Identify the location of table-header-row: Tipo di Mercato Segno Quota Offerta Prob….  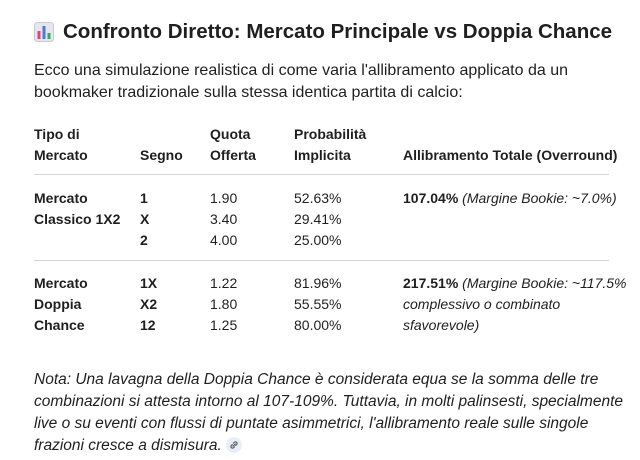
(329, 149).